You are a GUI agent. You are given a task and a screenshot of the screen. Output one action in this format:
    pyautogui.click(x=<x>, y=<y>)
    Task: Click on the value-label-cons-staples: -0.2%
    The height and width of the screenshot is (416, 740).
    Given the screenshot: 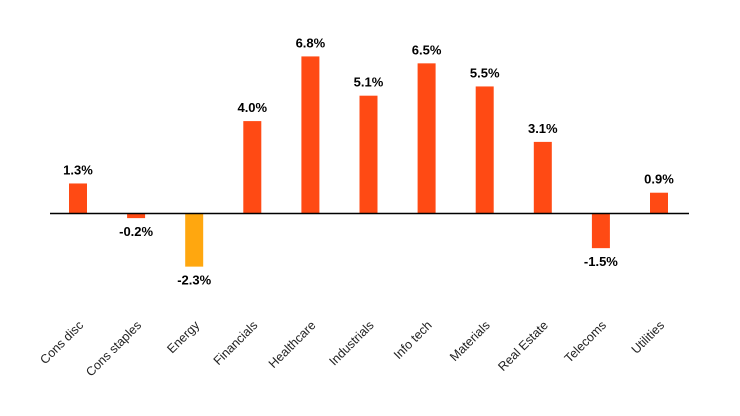 What is the action you would take?
    pyautogui.click(x=136, y=231)
    